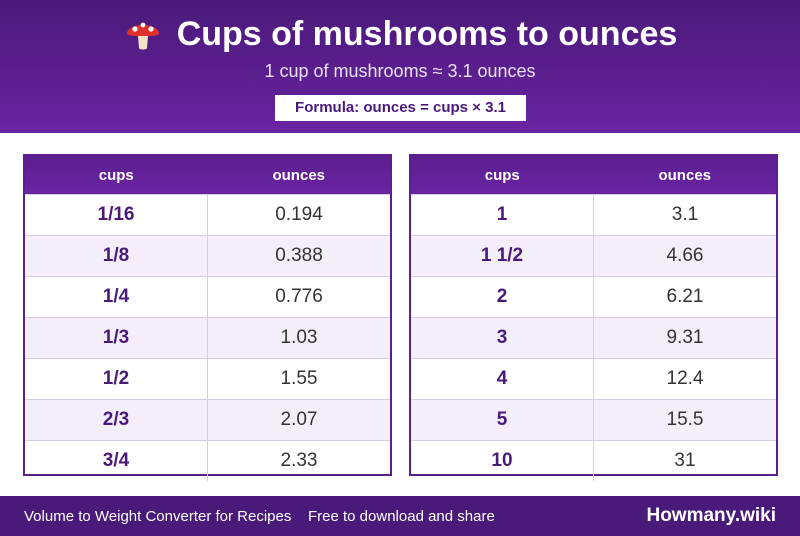 The height and width of the screenshot is (536, 800). What do you see at coordinates (299, 460) in the screenshot?
I see `ounces-cell: 2.33` at bounding box center [299, 460].